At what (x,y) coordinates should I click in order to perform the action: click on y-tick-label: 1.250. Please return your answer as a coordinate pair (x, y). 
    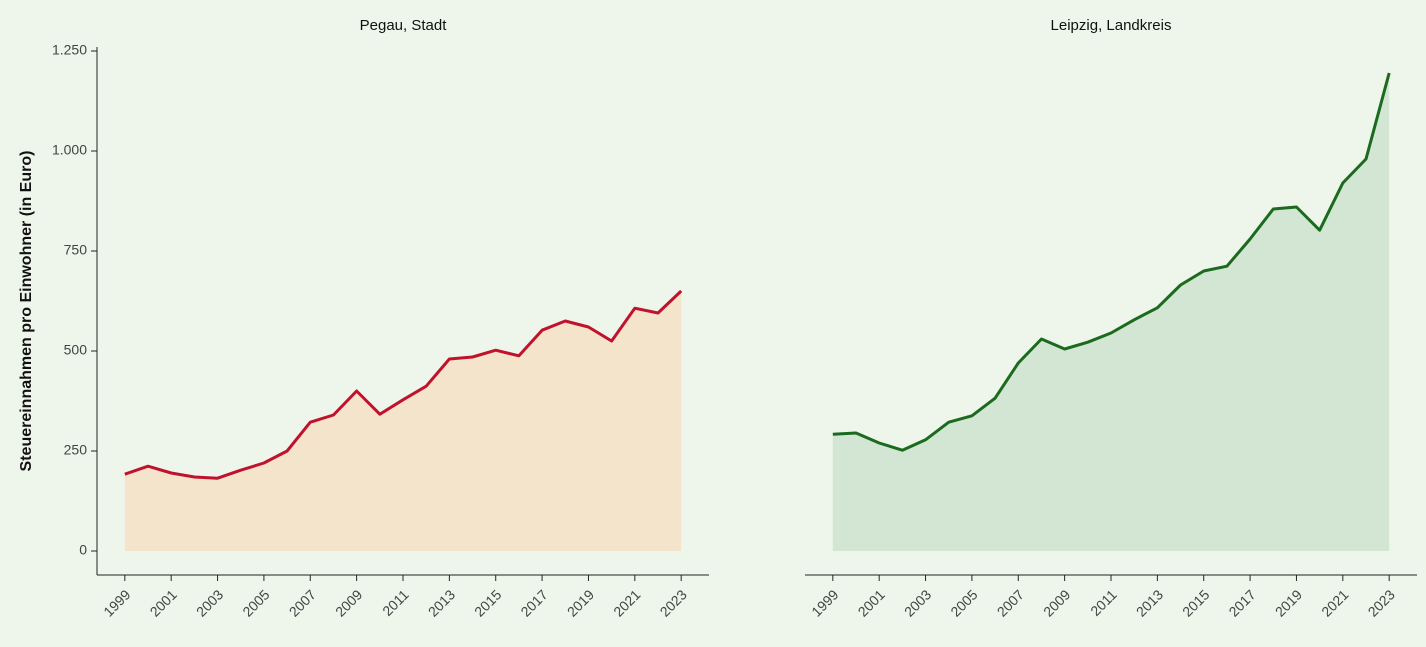
    Looking at the image, I should click on (69, 50).